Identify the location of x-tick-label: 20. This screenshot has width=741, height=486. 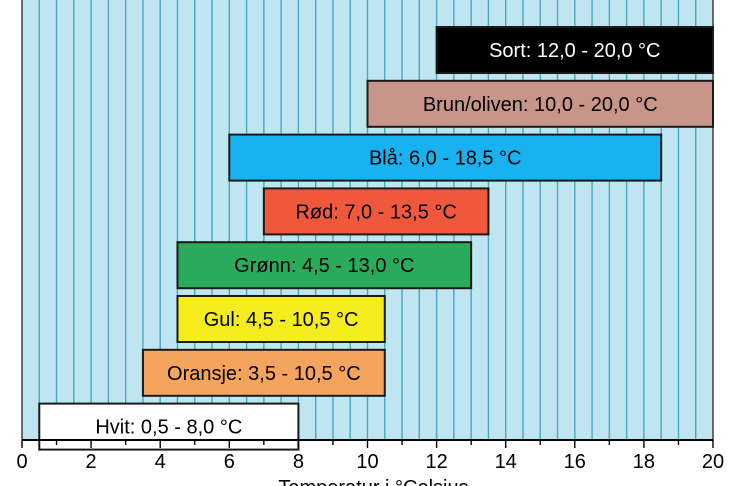
(713, 462).